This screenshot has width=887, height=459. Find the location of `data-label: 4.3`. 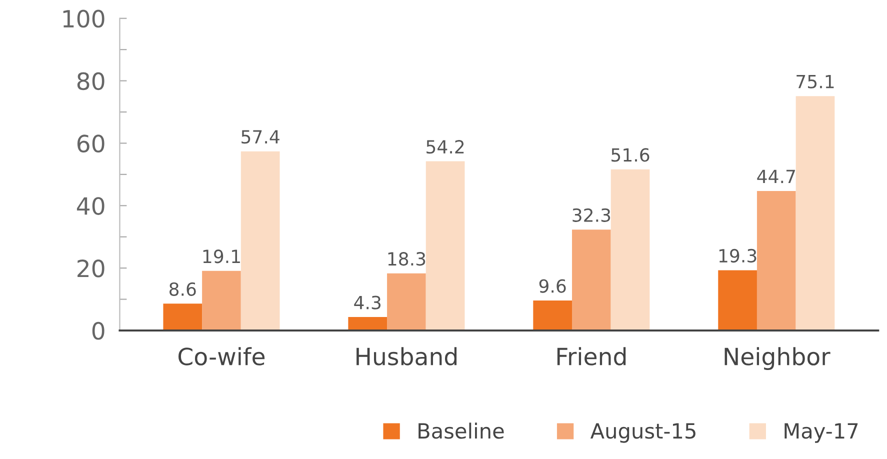

data-label: 4.3 is located at coordinates (367, 303).